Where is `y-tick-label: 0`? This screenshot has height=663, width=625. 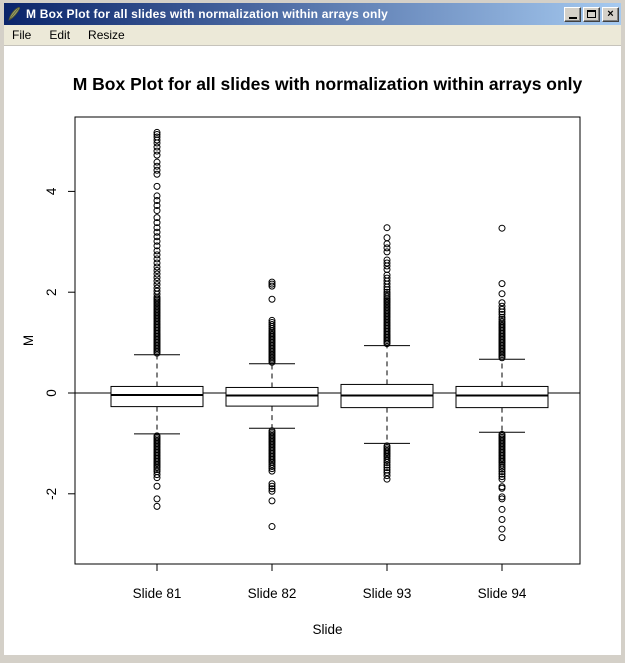
y-tick-label: 0 is located at coordinates (51, 393).